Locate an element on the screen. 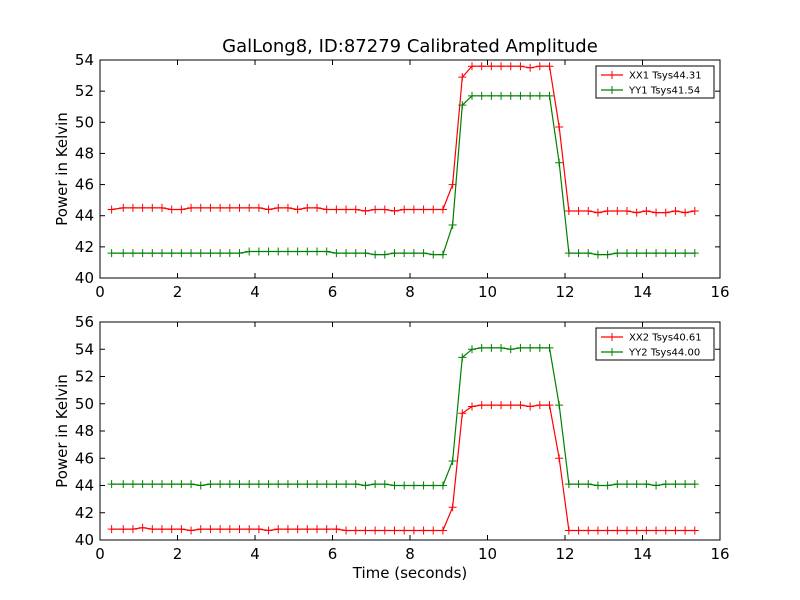 The image size is (800, 600). legend-box is located at coordinates (655, 82).